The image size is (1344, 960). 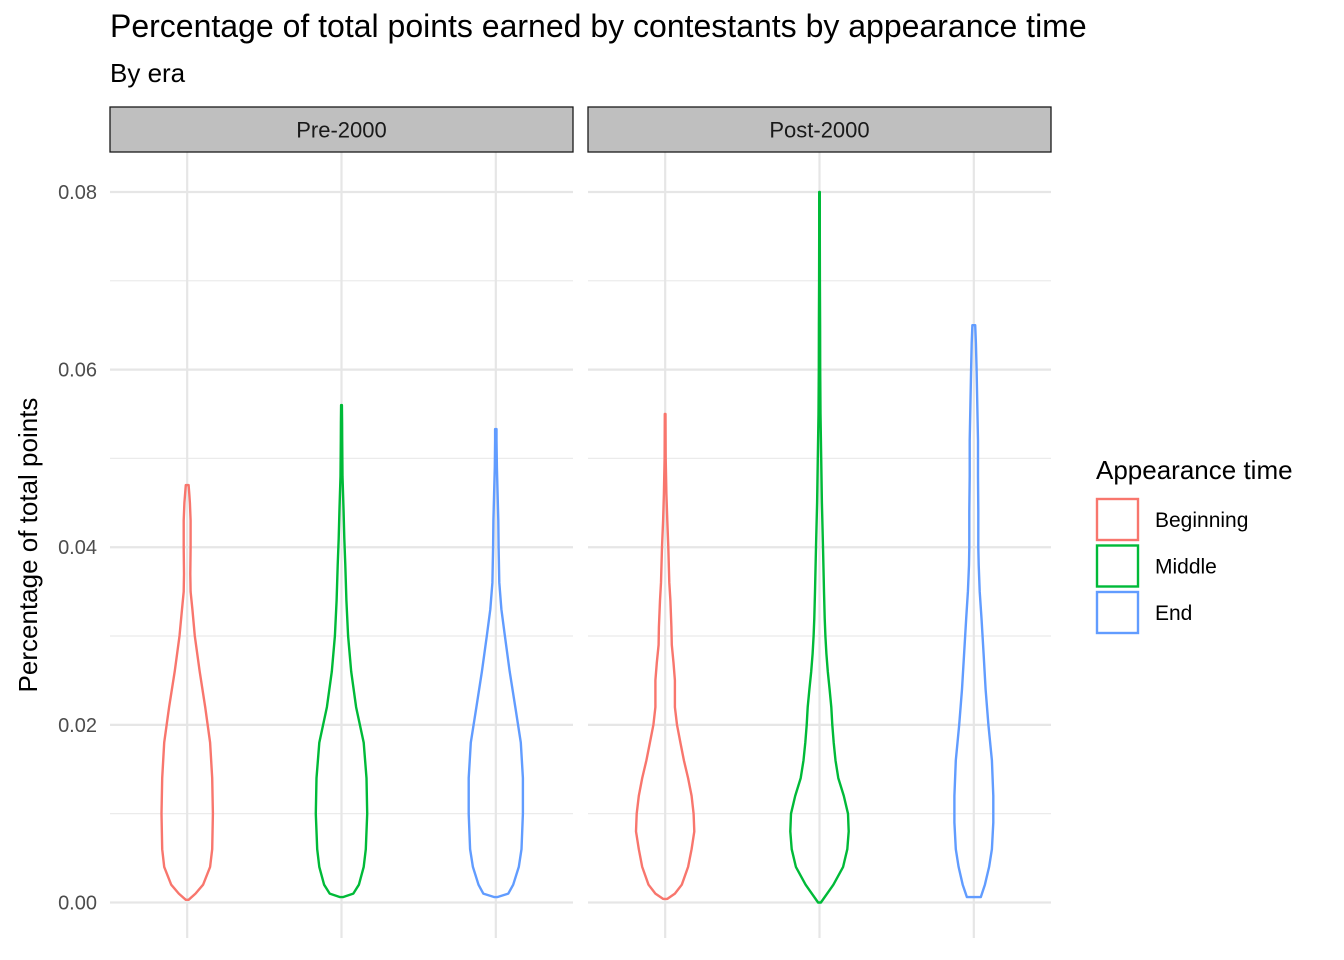 I want to click on y-tick-label: 0.02, so click(x=77, y=726).